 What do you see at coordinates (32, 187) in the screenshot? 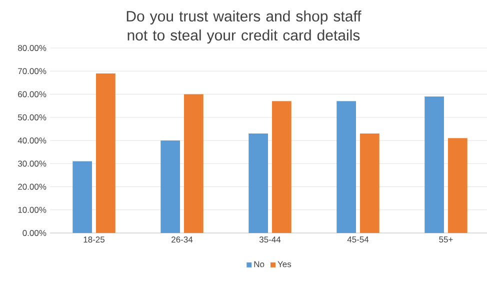
I see `y-tick-label: 20.00%` at bounding box center [32, 187].